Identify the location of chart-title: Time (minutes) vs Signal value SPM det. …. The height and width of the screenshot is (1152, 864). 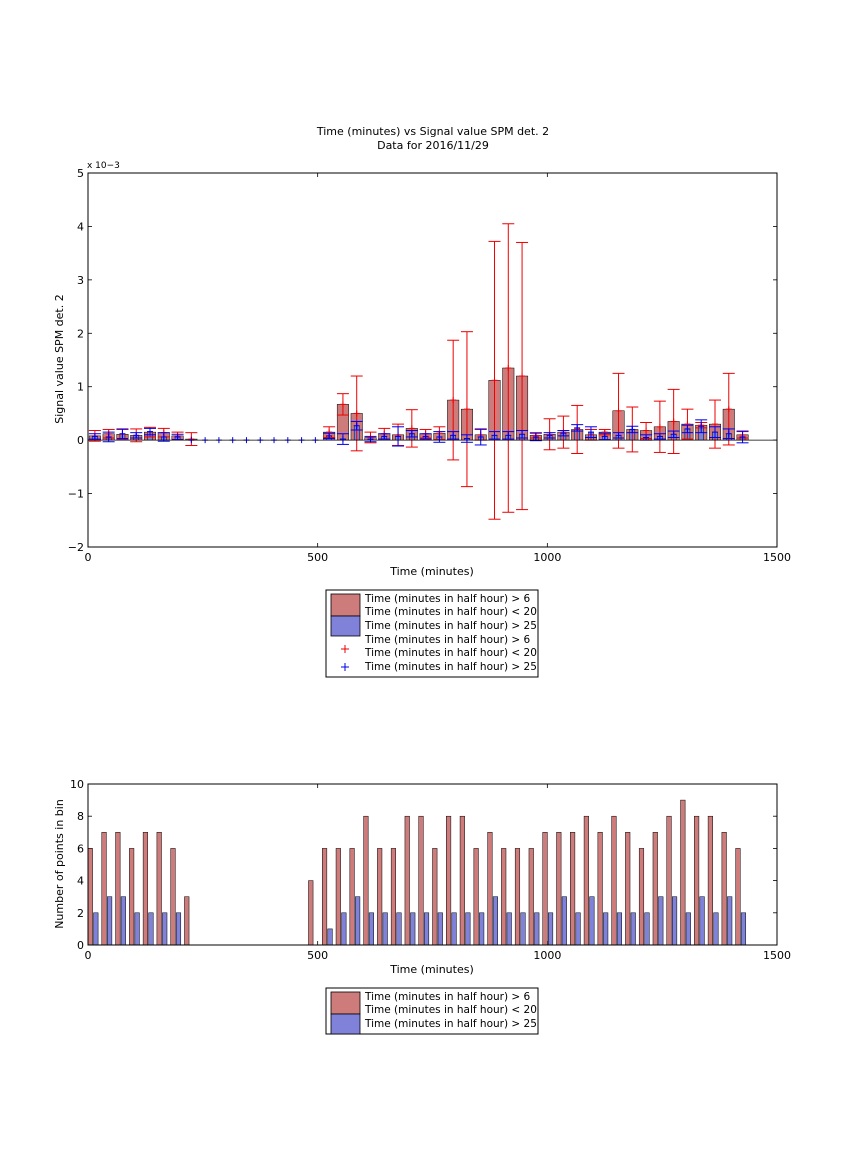
(432, 131).